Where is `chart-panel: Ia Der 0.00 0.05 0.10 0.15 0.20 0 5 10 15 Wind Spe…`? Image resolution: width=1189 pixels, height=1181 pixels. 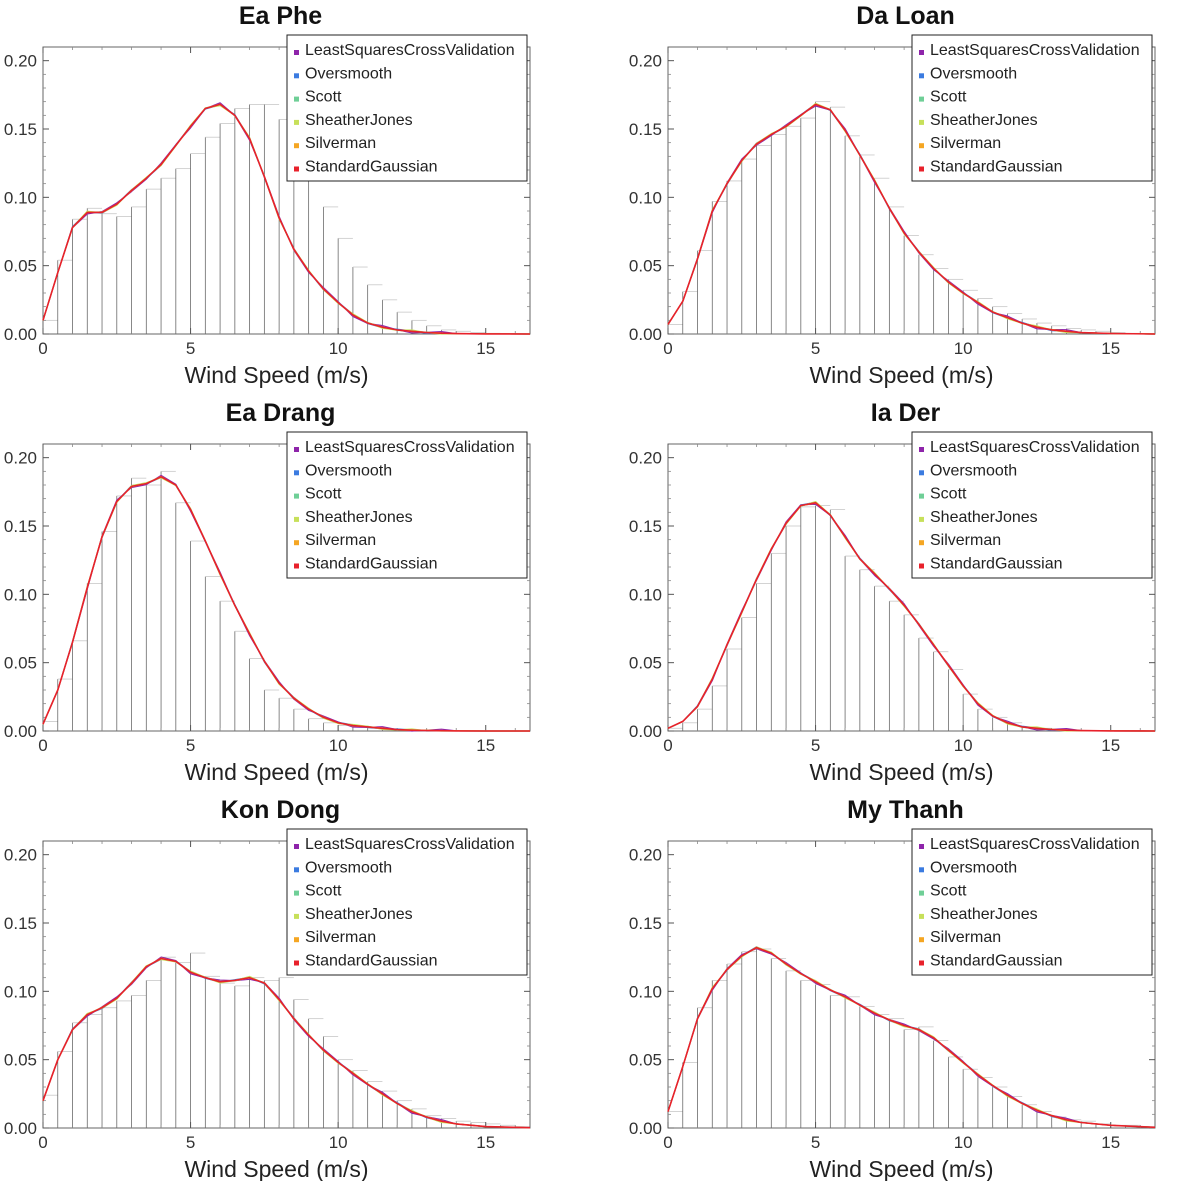 chart-panel: Ia Der 0.00 0.05 0.10 0.15 0.20 0 5 10 15 Wind Spe… is located at coordinates (892, 592).